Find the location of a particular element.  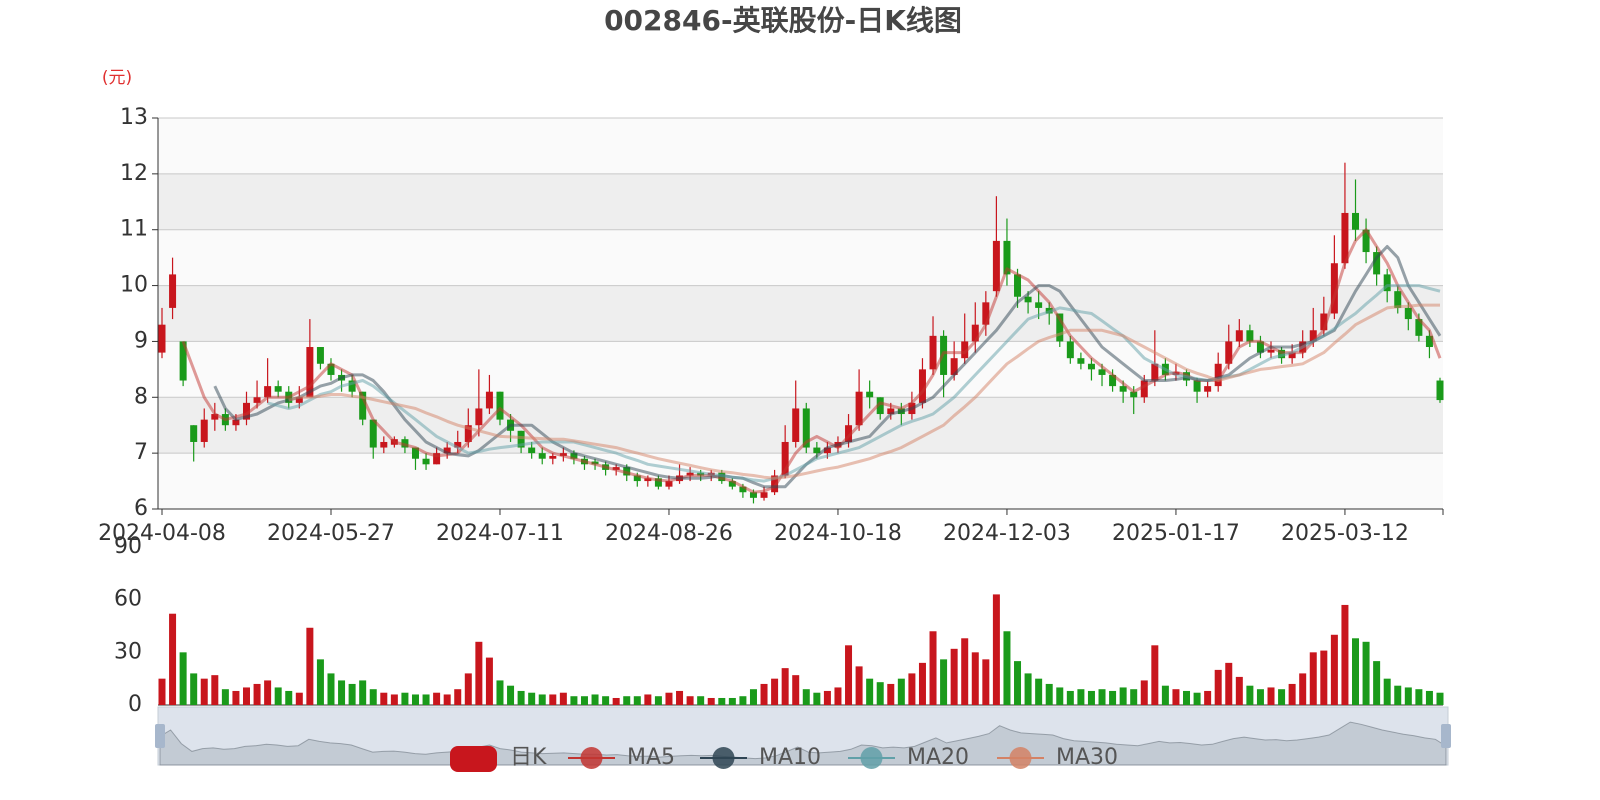

y-tick-label: 8 is located at coordinates (141, 396).